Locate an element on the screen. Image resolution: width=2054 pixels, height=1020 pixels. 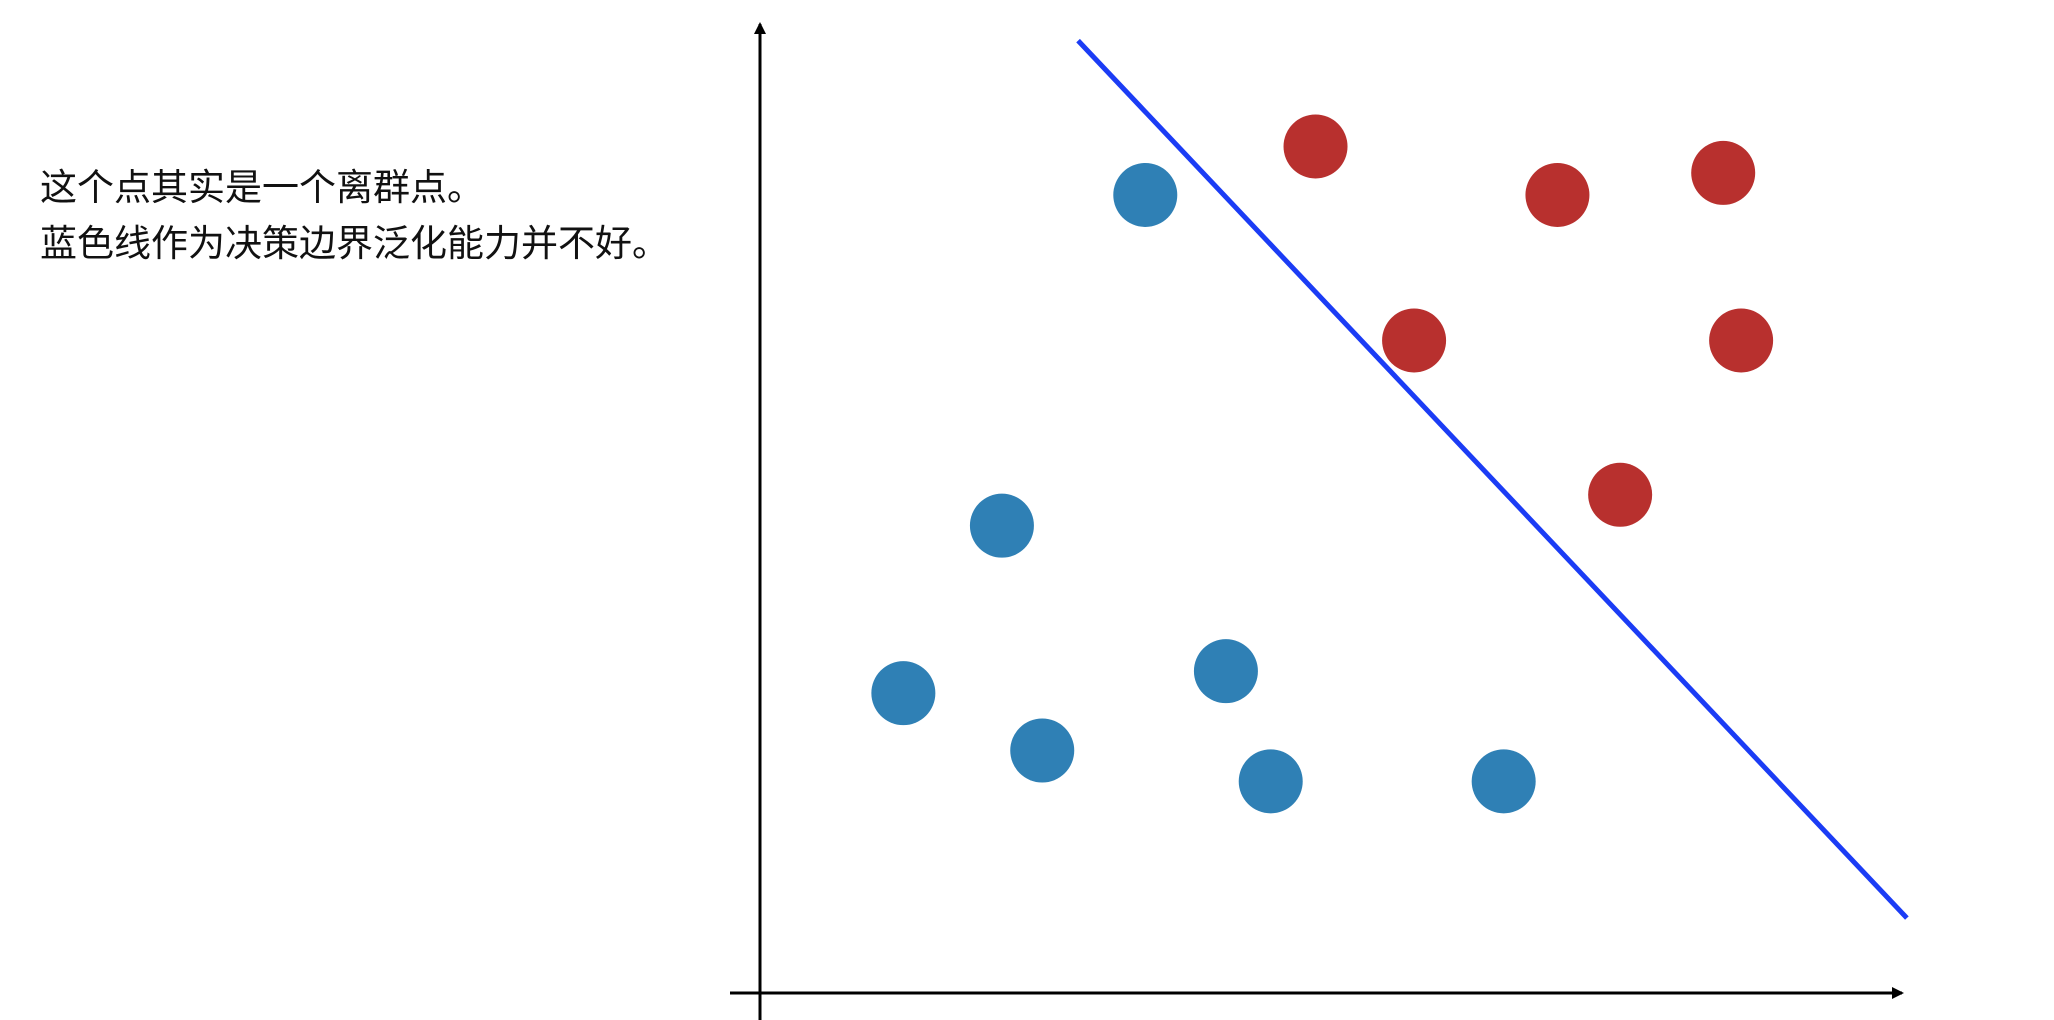
caption: 这个点其实是一个离群点。 蓝色线作为决策边界泛化能力并不好。 is located at coordinates (354, 216).